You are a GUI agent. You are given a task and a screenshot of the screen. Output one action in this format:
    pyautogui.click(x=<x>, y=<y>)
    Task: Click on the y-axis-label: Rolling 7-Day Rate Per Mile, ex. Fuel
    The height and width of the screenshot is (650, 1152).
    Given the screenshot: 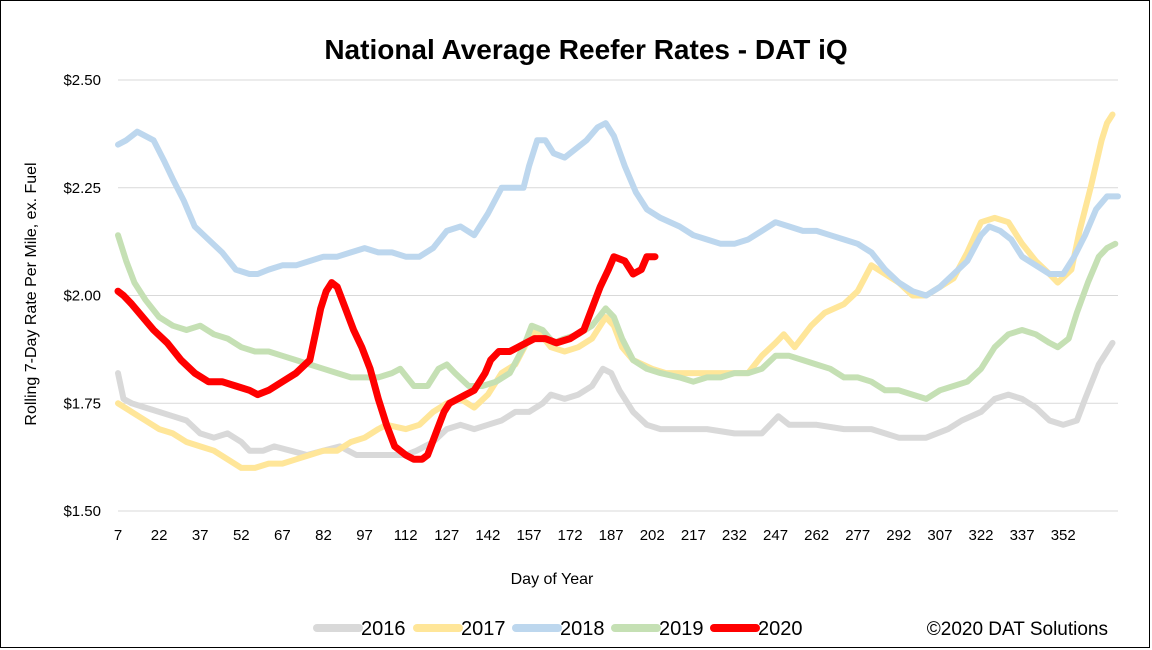 What is the action you would take?
    pyautogui.click(x=31, y=293)
    